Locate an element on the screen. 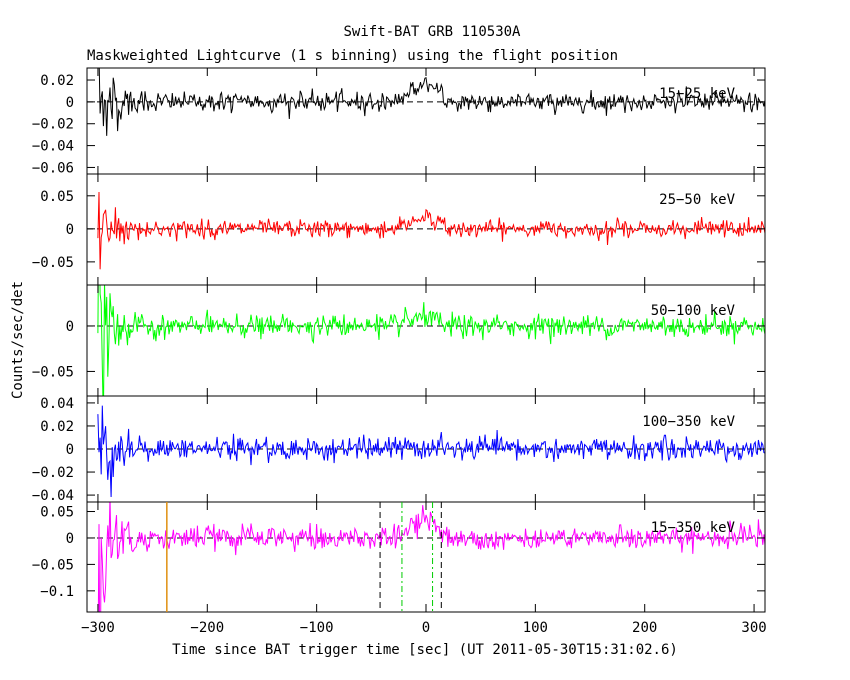 The width and height of the screenshot is (850, 680). x-tick-label: 200 is located at coordinates (644, 628).